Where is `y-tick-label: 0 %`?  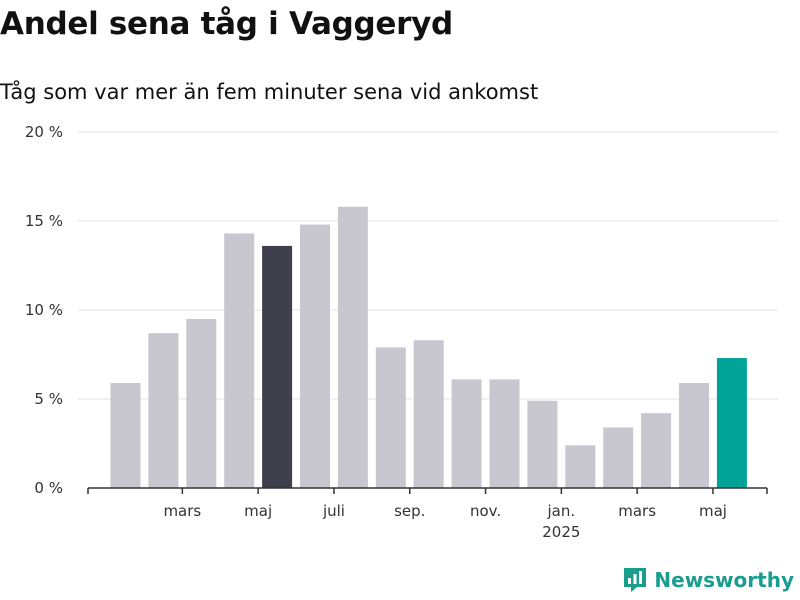 y-tick-label: 0 % is located at coordinates (48, 488).